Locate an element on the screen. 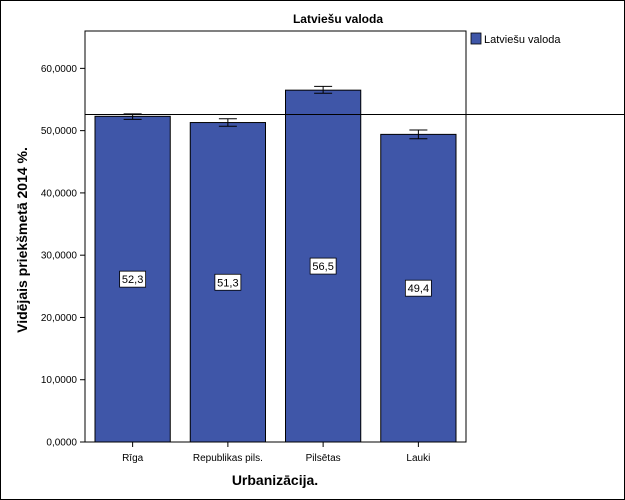 The width and height of the screenshot is (625, 500). data-label: 49,4 is located at coordinates (418, 289).